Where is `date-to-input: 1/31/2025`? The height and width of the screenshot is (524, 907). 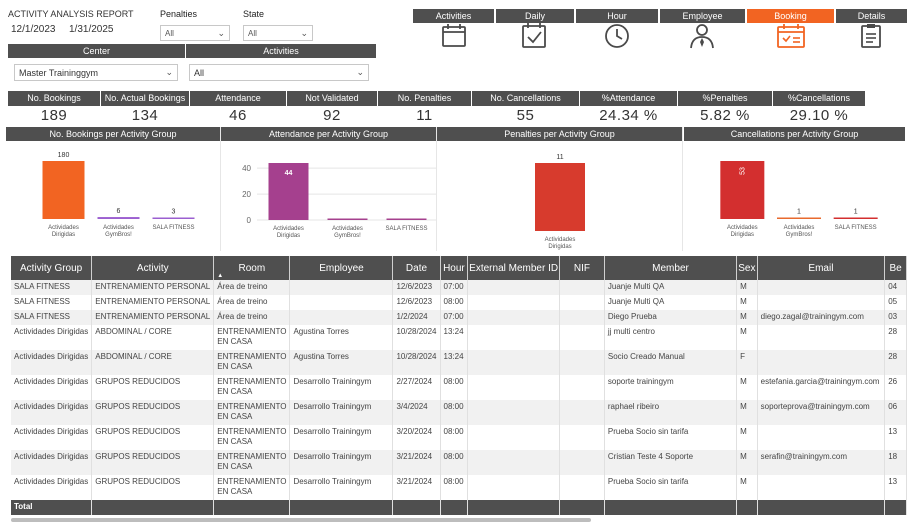 date-to-input: 1/31/2025 is located at coordinates (91, 29).